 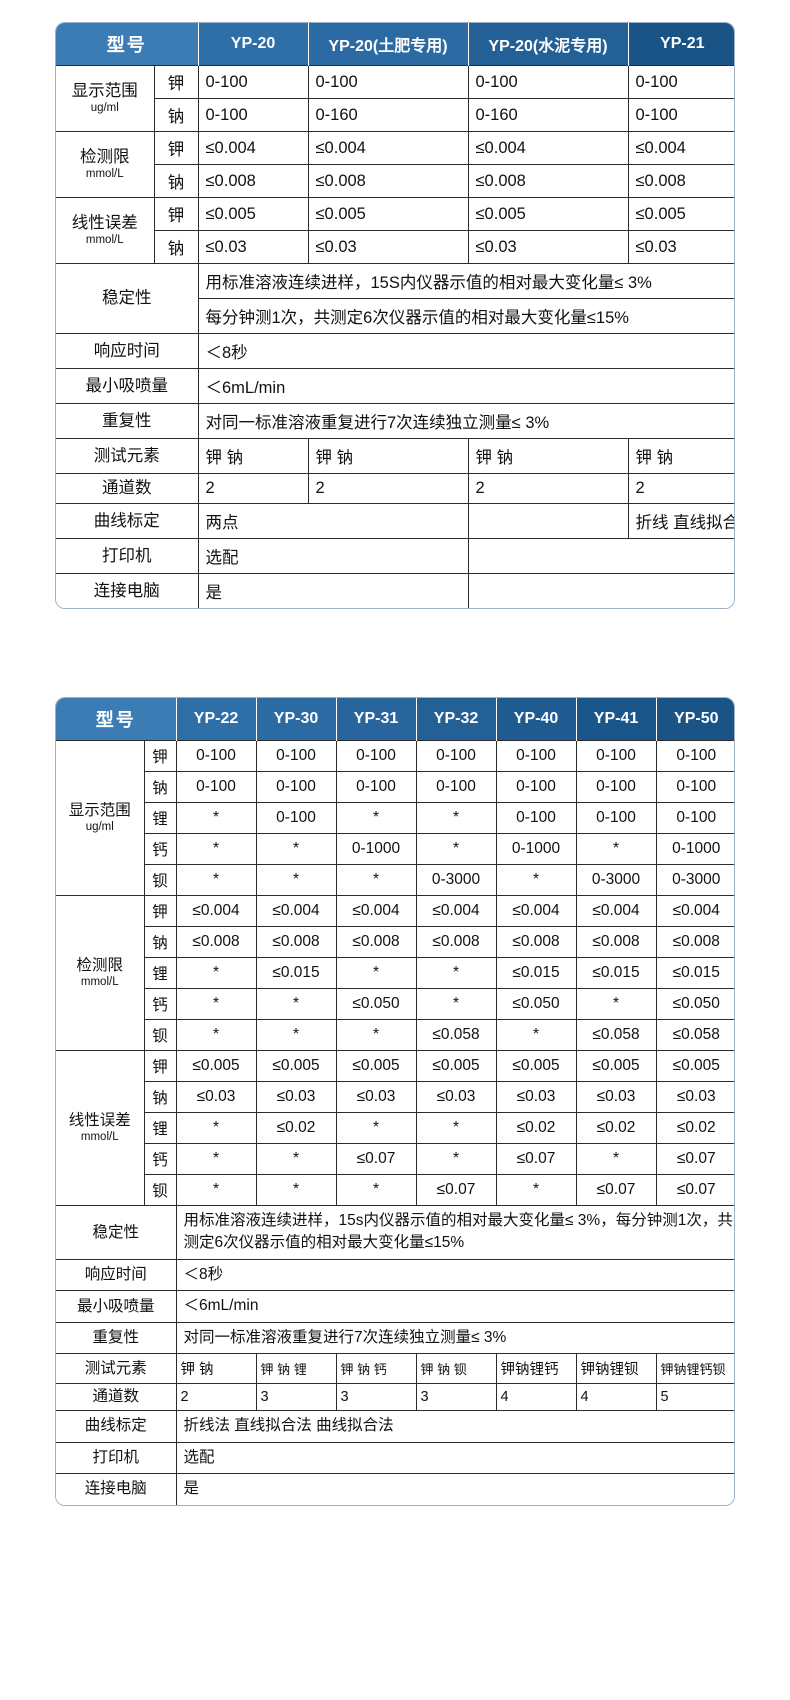 What do you see at coordinates (395, 1097) in the screenshot?
I see `table-row: 钠 ≤0.03 ≤0.03 ≤0.03 ≤0.03 ≤0.03 ≤0.03 ≤0.03` at bounding box center [395, 1097].